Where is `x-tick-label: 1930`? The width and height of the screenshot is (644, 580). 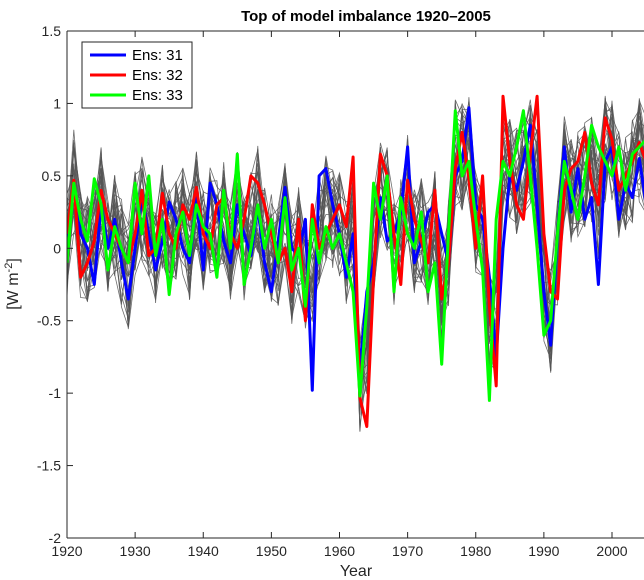 x-tick-label: 1930 is located at coordinates (135, 551).